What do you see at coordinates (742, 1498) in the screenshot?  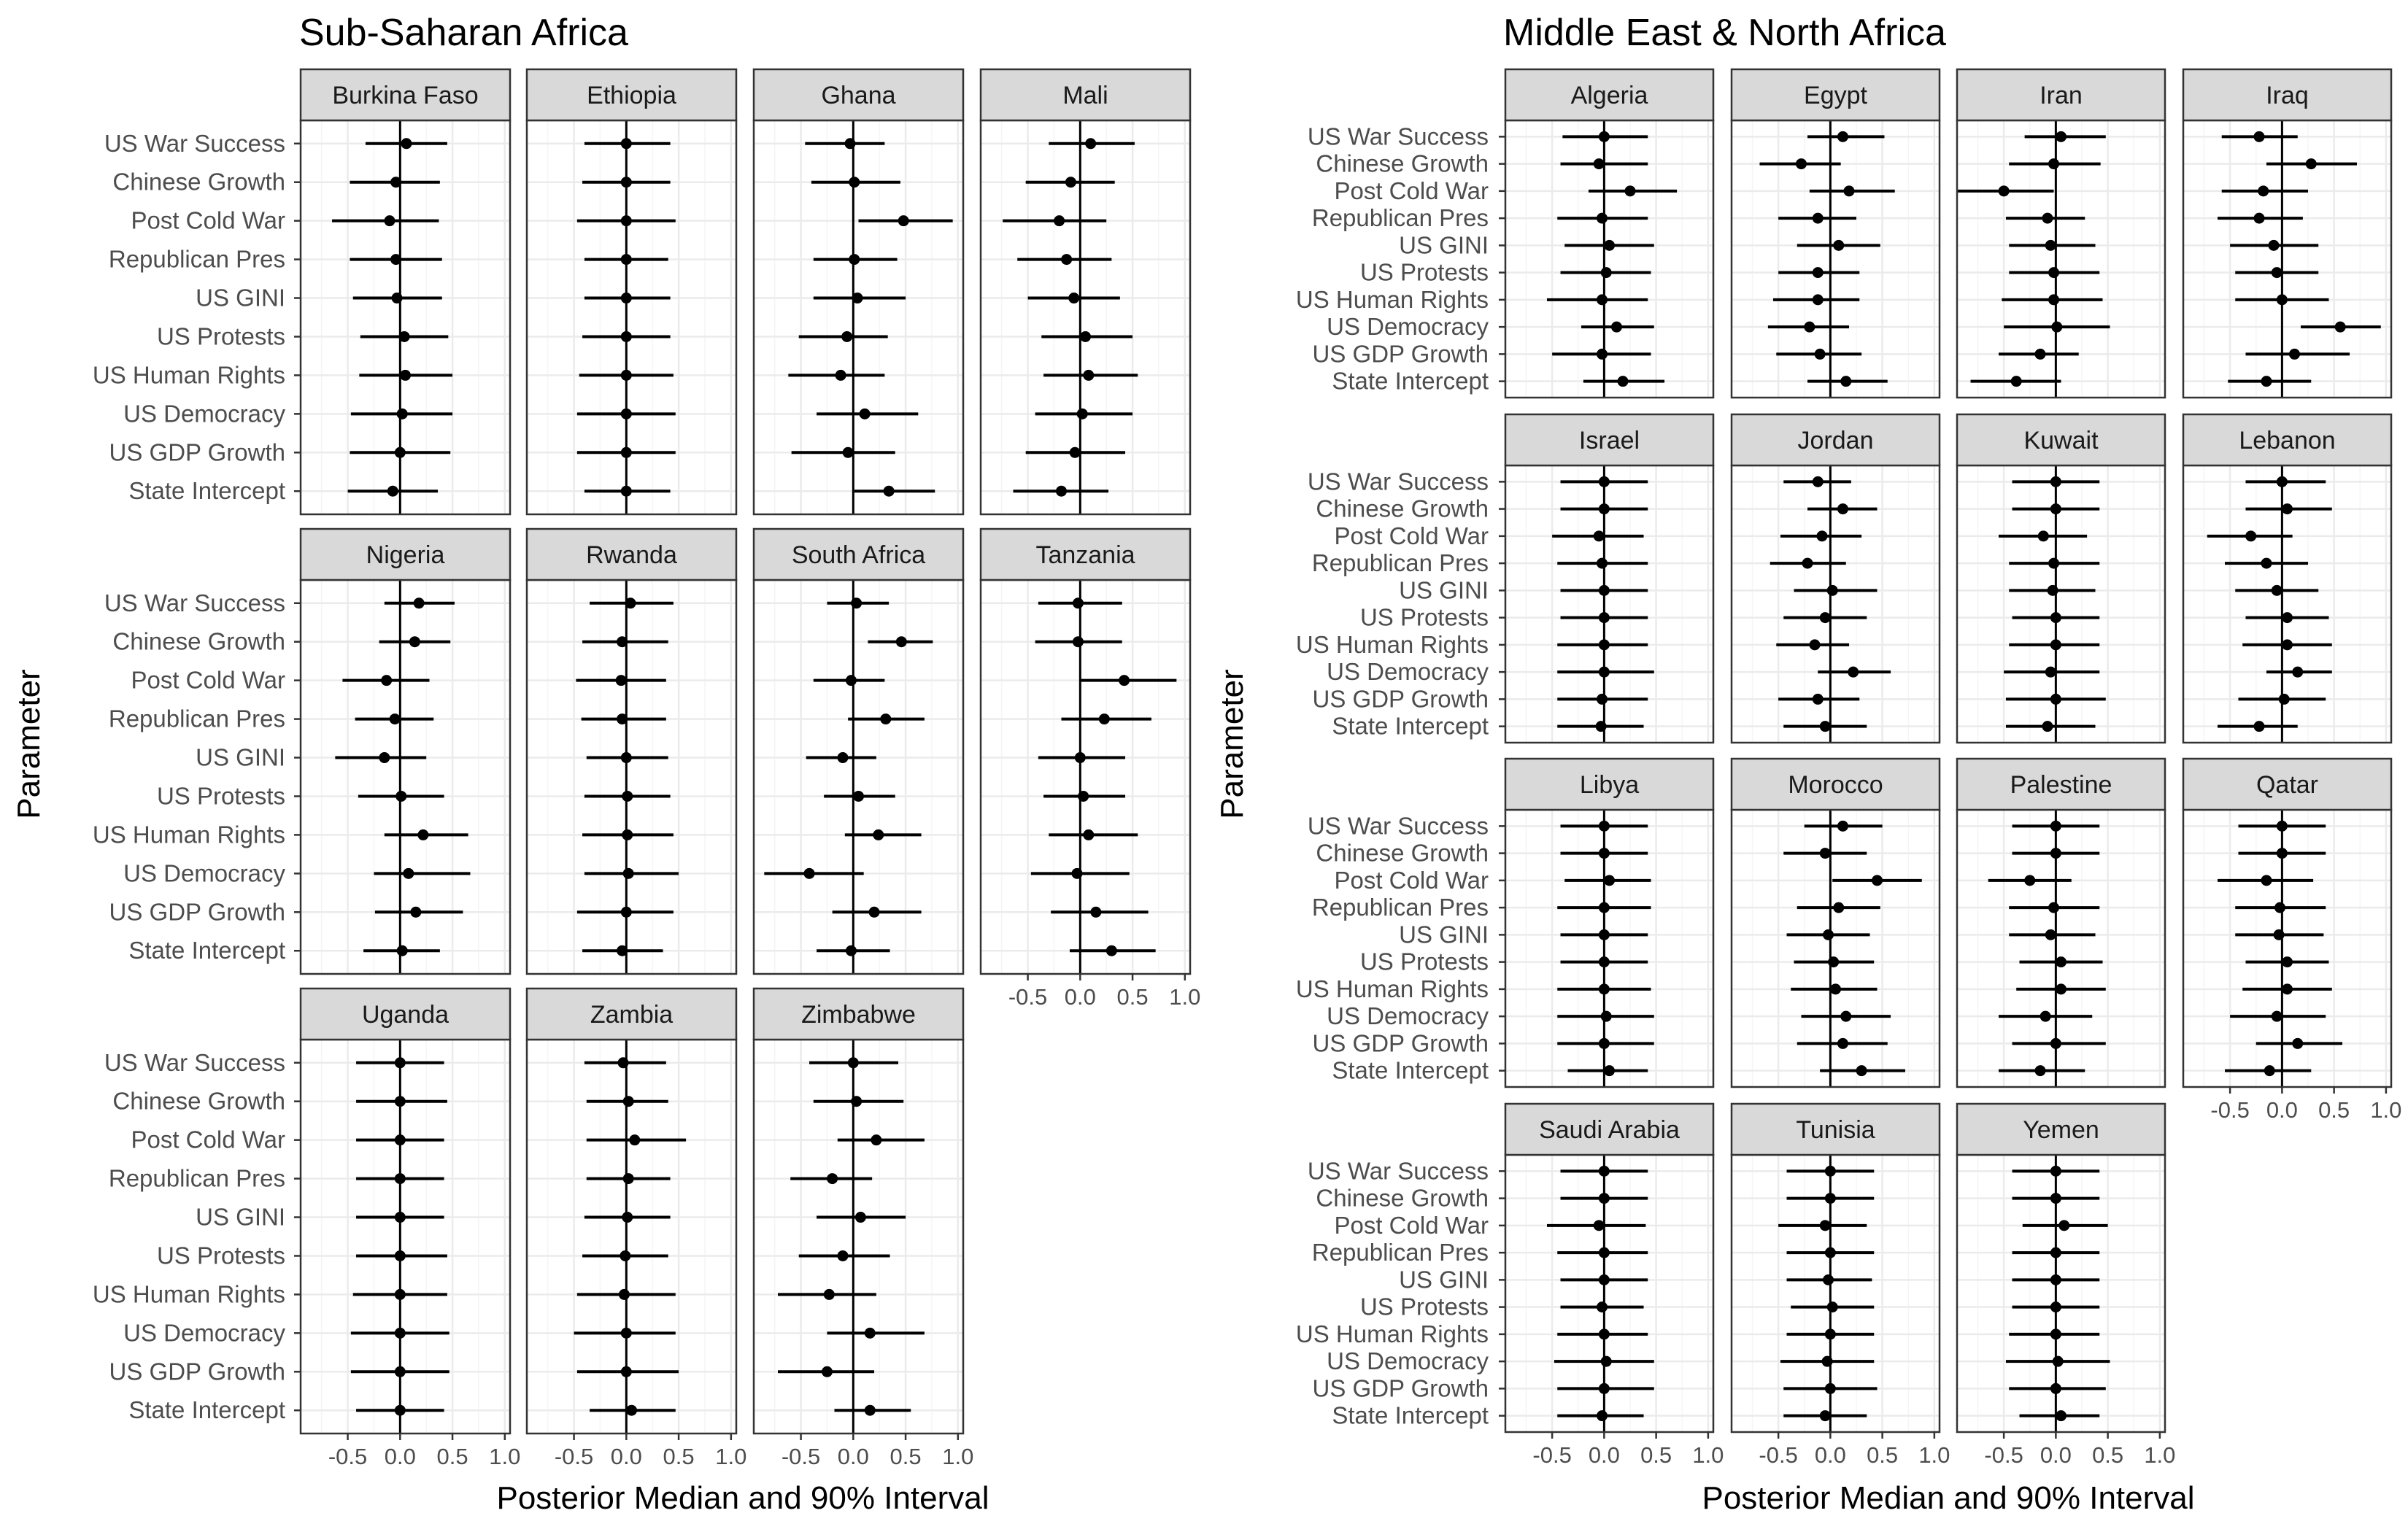 I see `x-axis-title-left: Posterior Median and 90% Interval` at bounding box center [742, 1498].